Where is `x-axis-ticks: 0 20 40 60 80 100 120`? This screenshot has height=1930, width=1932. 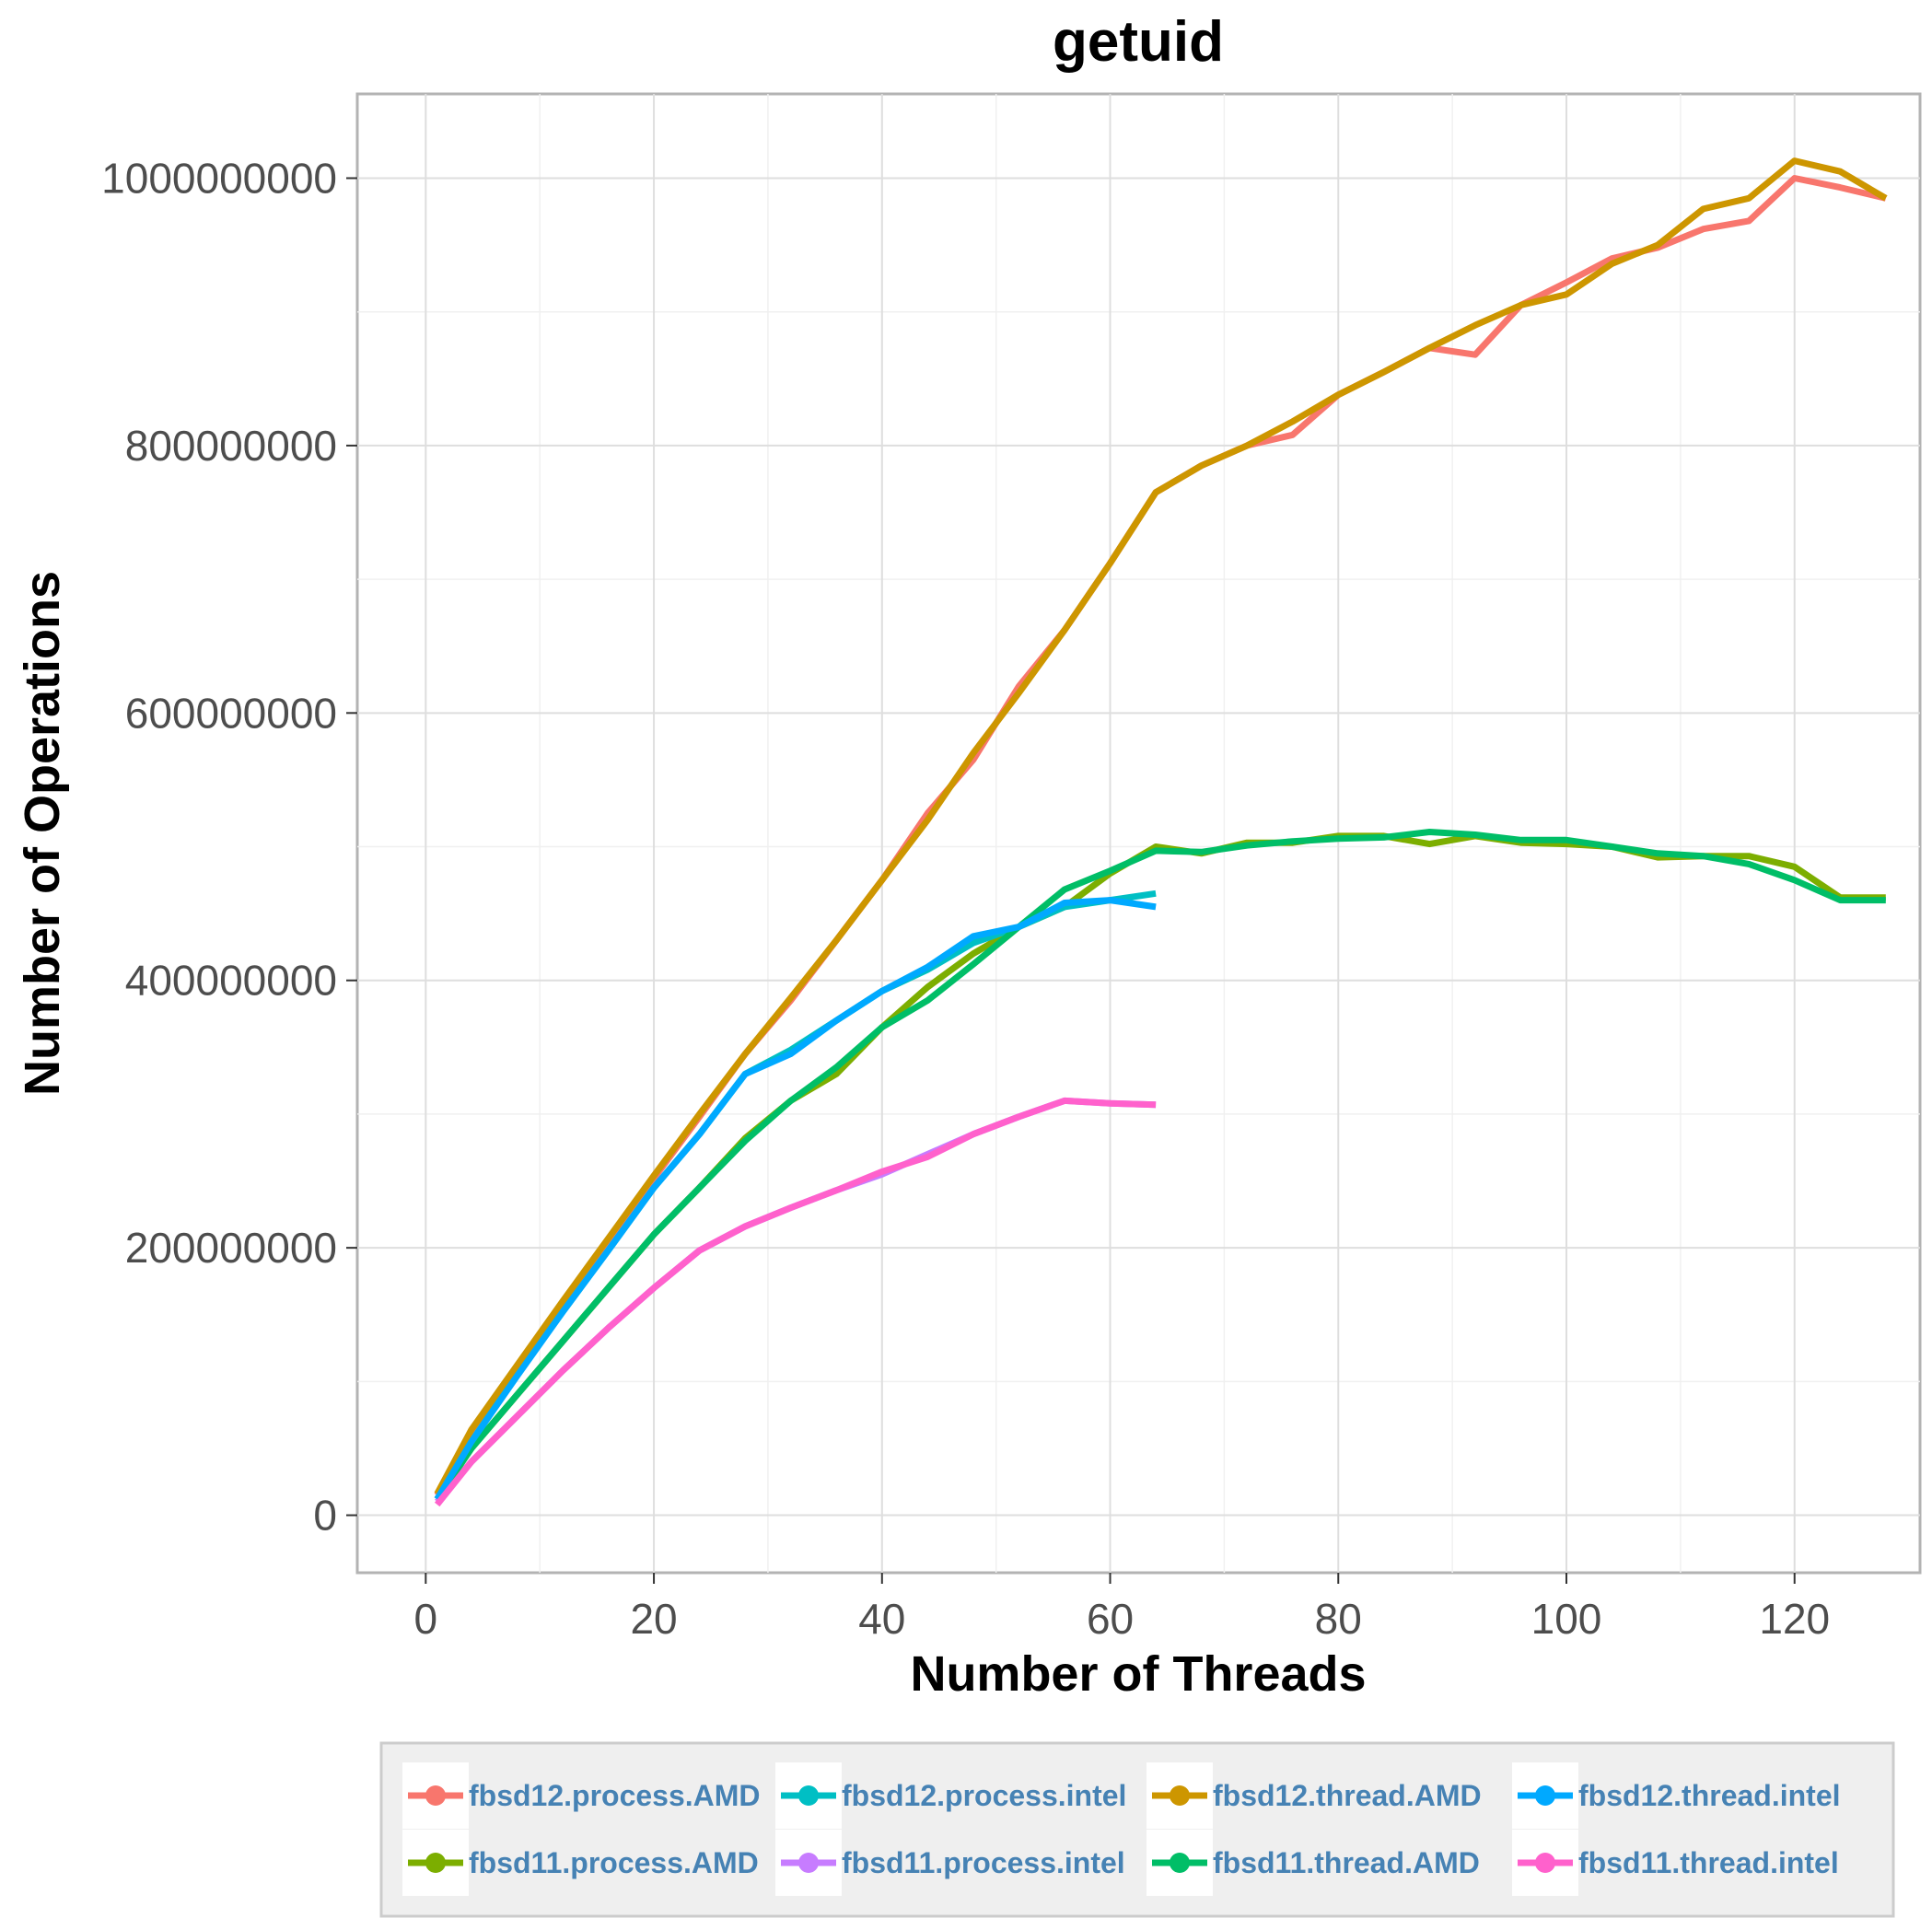 x-axis-ticks: 0 20 40 60 80 100 120 is located at coordinates (1122, 1608).